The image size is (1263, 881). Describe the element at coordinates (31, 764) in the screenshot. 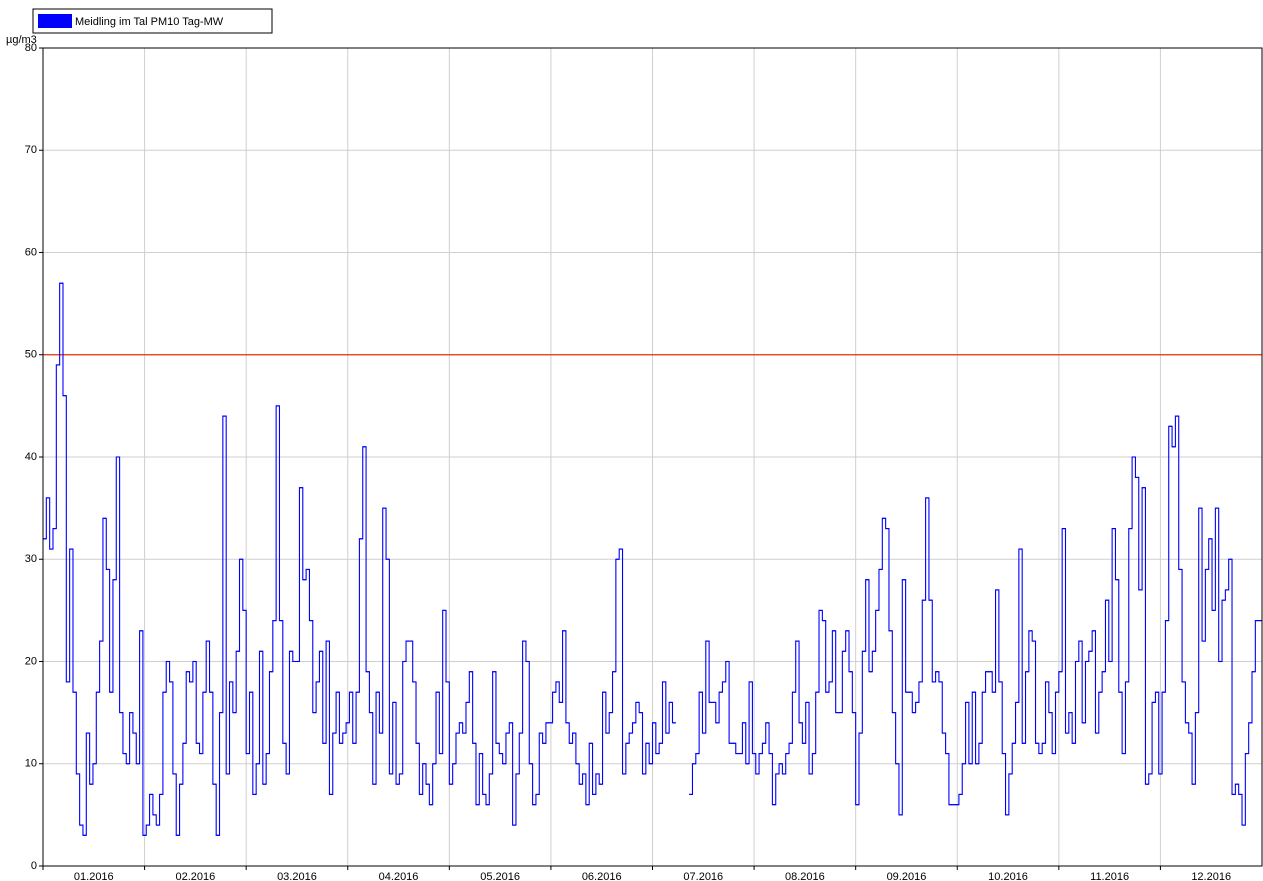

I see `y-tick-label: 10` at that location.